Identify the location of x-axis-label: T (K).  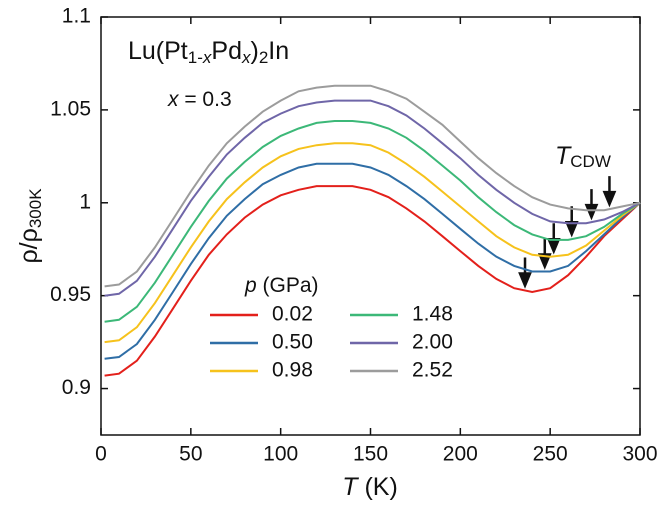
(370, 487).